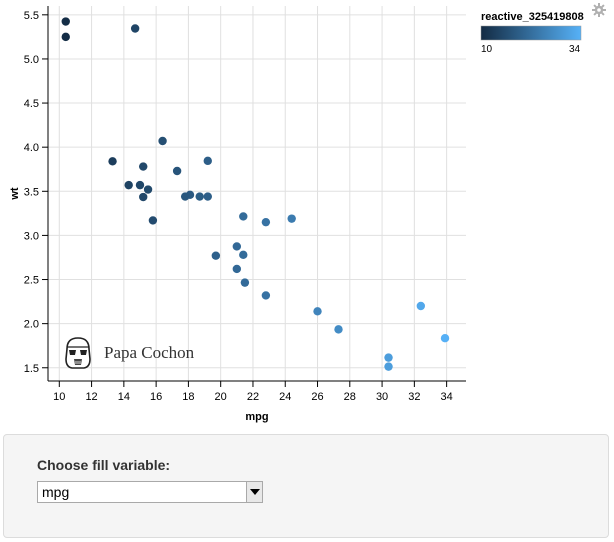 The width and height of the screenshot is (614, 542). What do you see at coordinates (156, 397) in the screenshot?
I see `x-tick-label: 16` at bounding box center [156, 397].